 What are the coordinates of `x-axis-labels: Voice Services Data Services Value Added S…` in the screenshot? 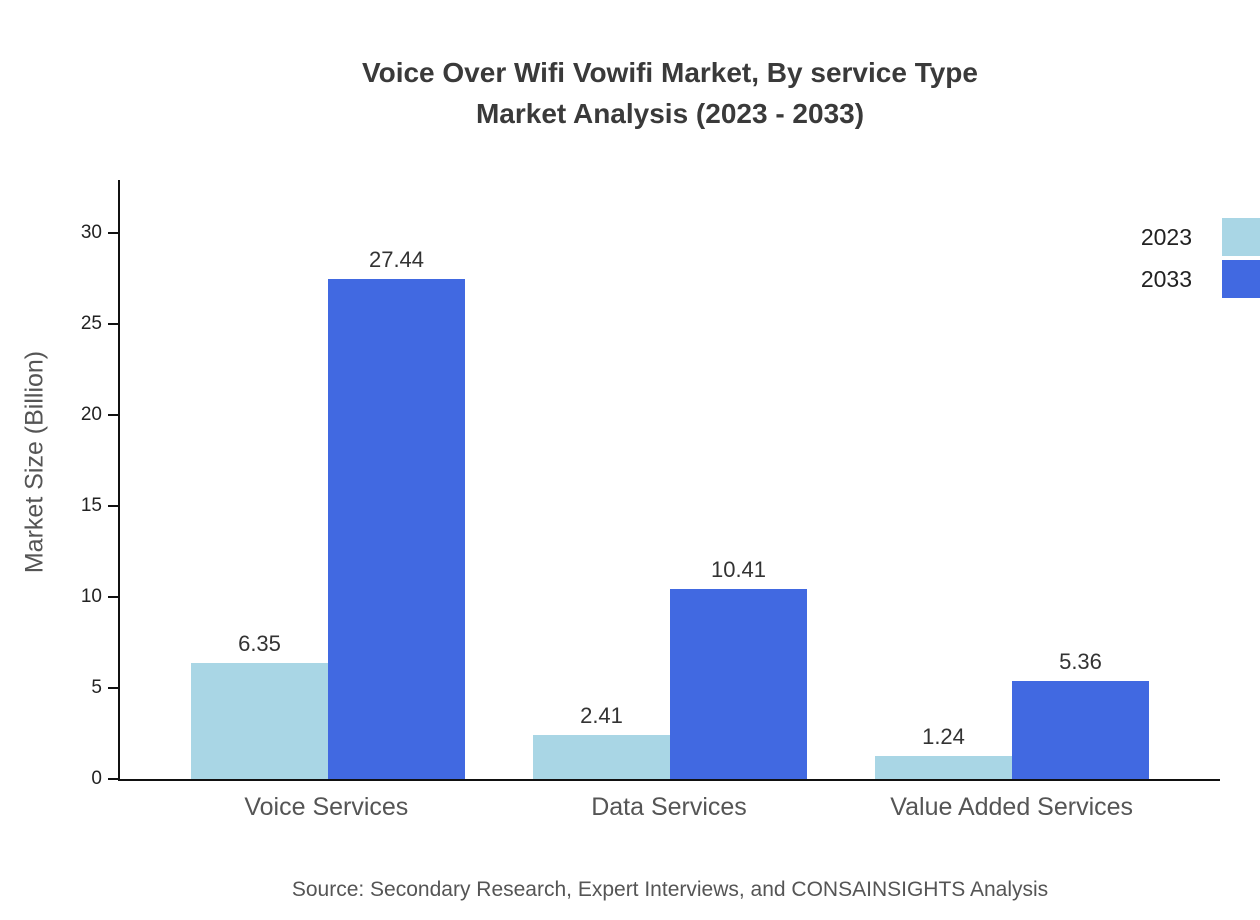 It's located at (669, 807).